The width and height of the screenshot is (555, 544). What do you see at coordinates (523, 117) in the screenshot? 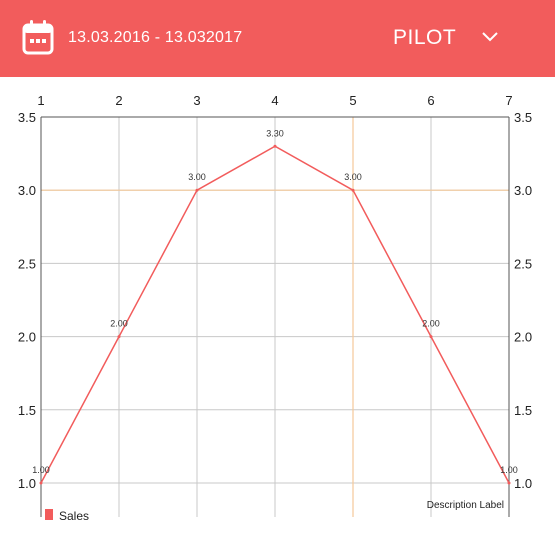
I see `y-tick-label-right: 3.5` at bounding box center [523, 117].